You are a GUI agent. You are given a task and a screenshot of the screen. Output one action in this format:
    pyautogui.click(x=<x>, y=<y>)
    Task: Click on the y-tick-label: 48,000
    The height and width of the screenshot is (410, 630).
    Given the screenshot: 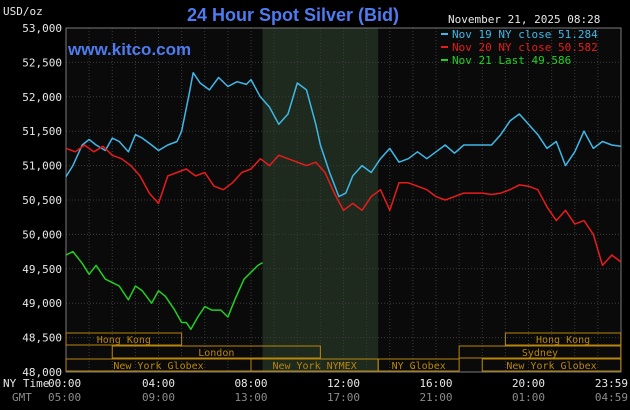 What is the action you would take?
    pyautogui.click(x=42, y=372)
    